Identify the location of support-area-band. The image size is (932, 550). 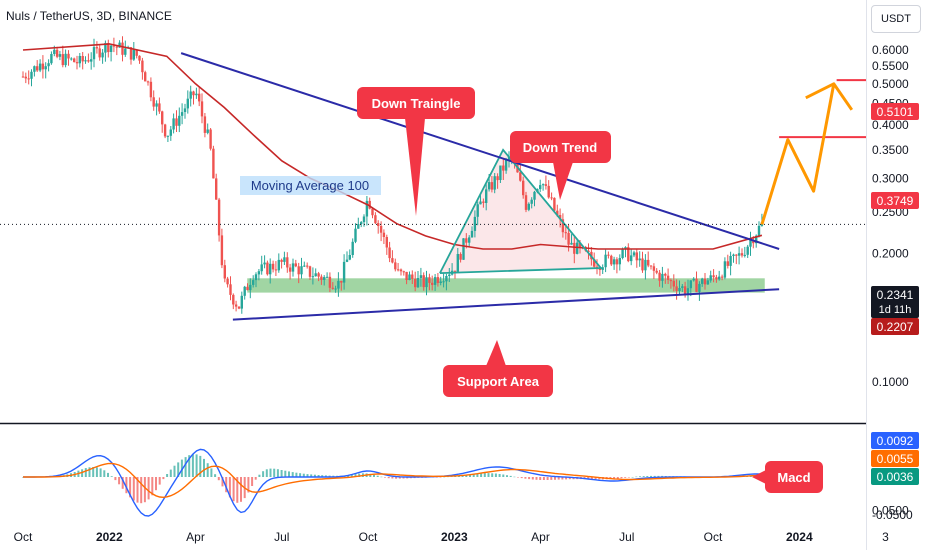
(506, 285).